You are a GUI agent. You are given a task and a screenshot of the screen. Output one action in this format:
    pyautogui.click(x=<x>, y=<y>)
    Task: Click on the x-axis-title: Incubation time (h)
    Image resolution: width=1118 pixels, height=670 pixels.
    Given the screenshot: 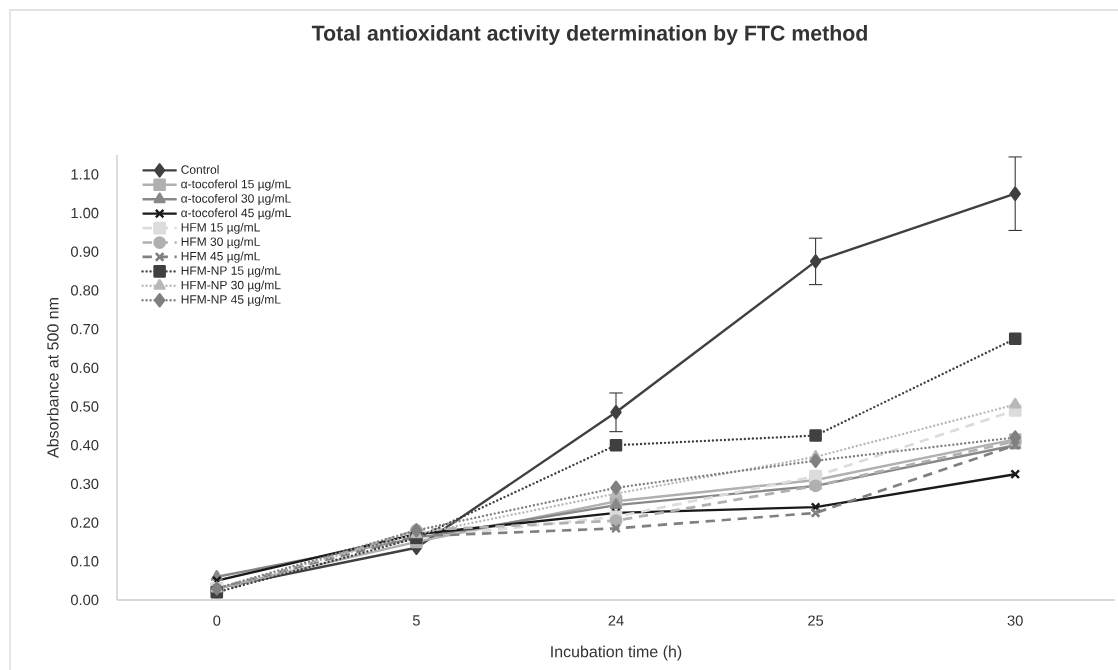 What is the action you would take?
    pyautogui.click(x=616, y=653)
    